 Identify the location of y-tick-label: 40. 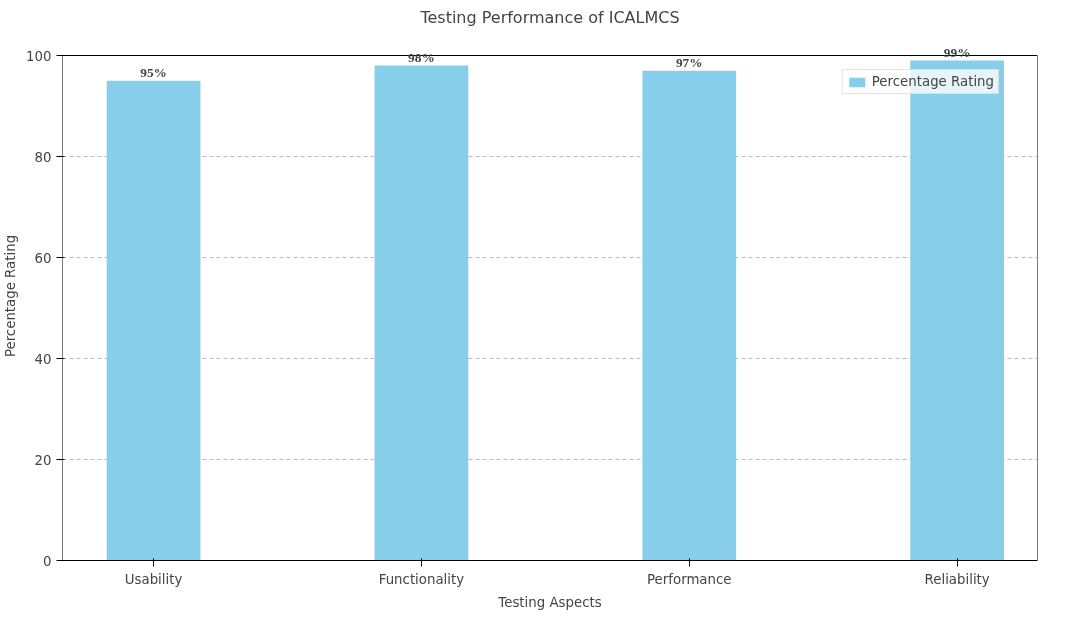
(43, 359).